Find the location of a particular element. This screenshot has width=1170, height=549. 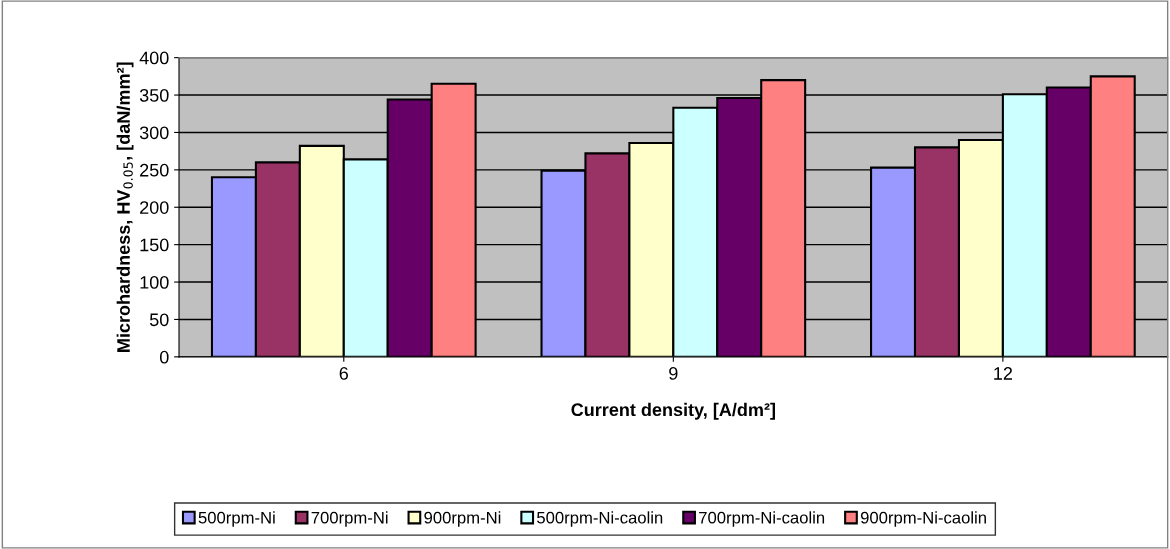

y-tick-label: 400 is located at coordinates (154, 58).